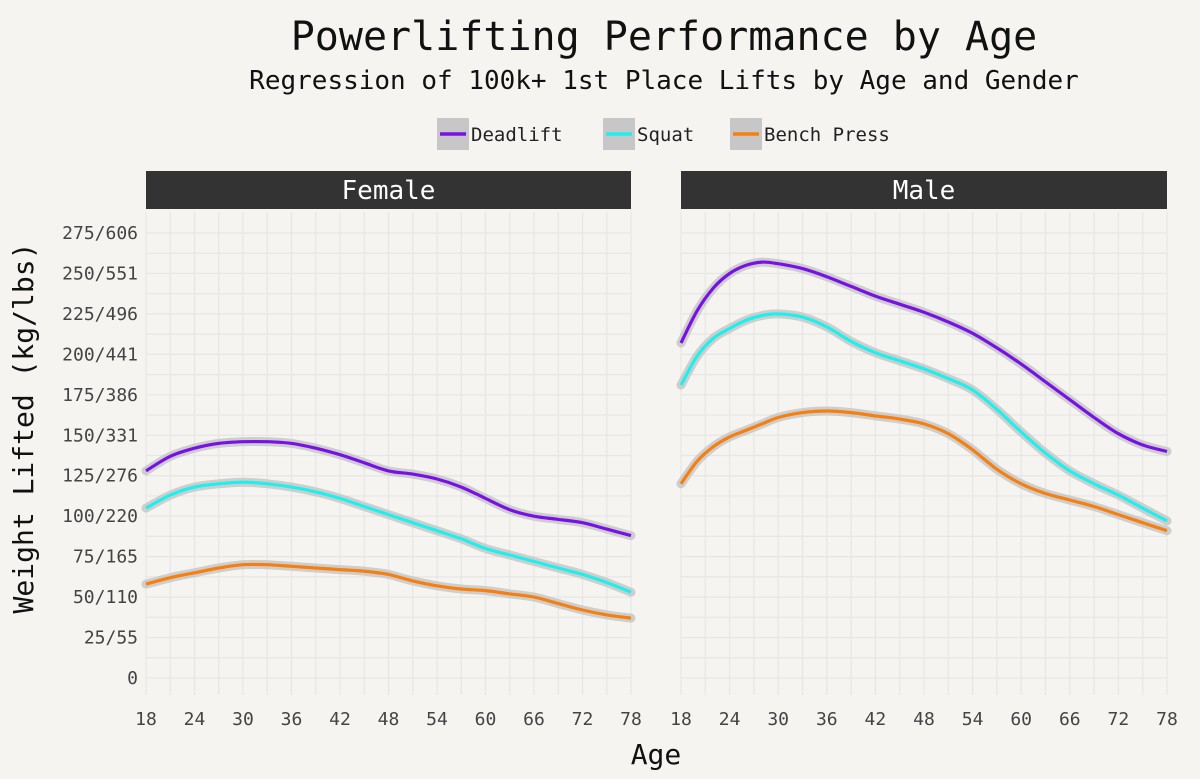  I want to click on chart-title: Powerlifting Performance by Age, so click(664, 37).